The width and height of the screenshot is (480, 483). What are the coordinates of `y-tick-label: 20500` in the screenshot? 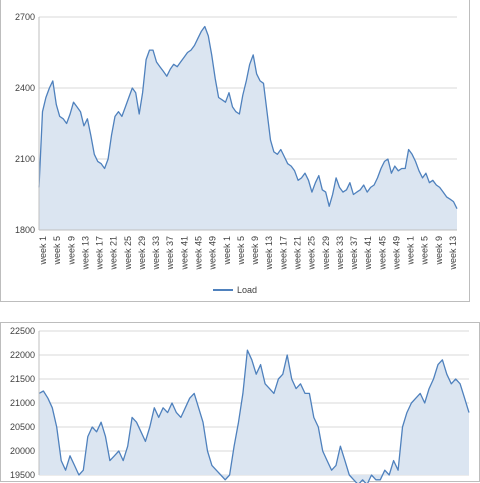 It's located at (22, 427).